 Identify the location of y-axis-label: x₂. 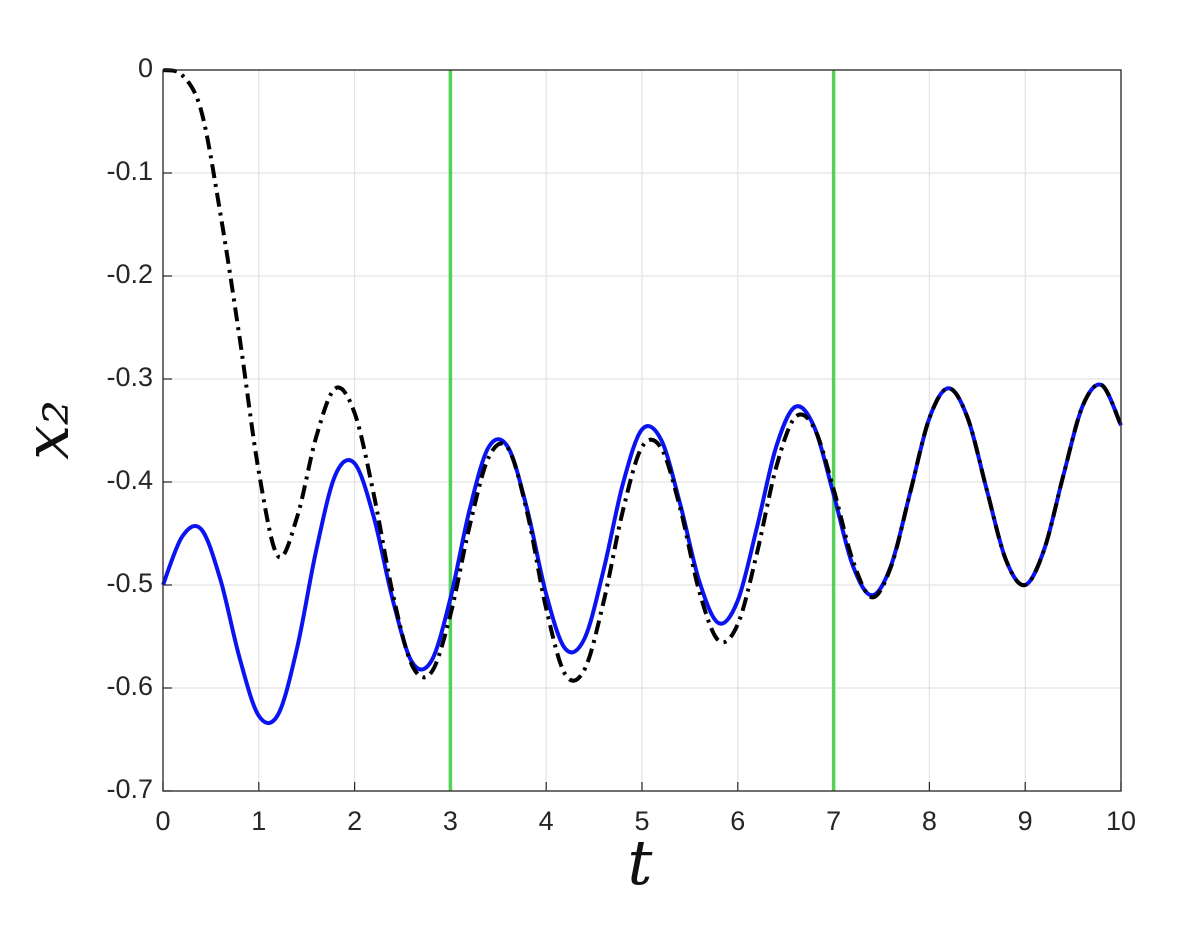
(46, 430).